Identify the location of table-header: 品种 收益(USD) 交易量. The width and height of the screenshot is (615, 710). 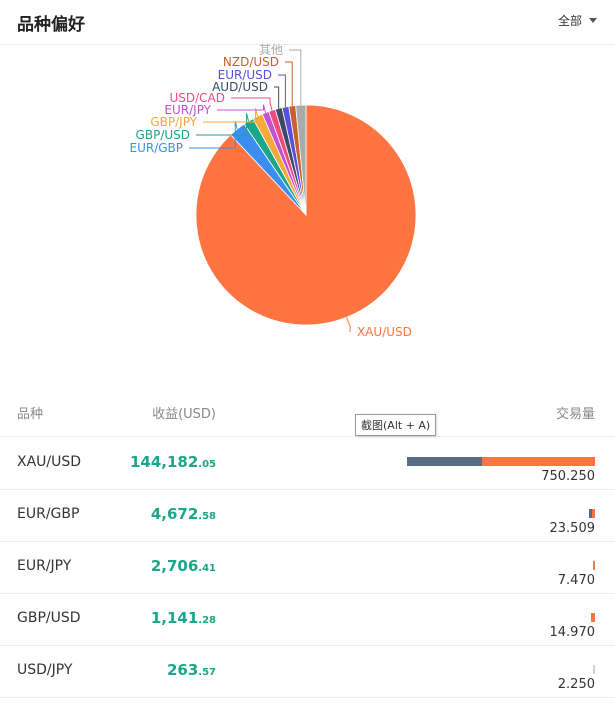
(307, 414).